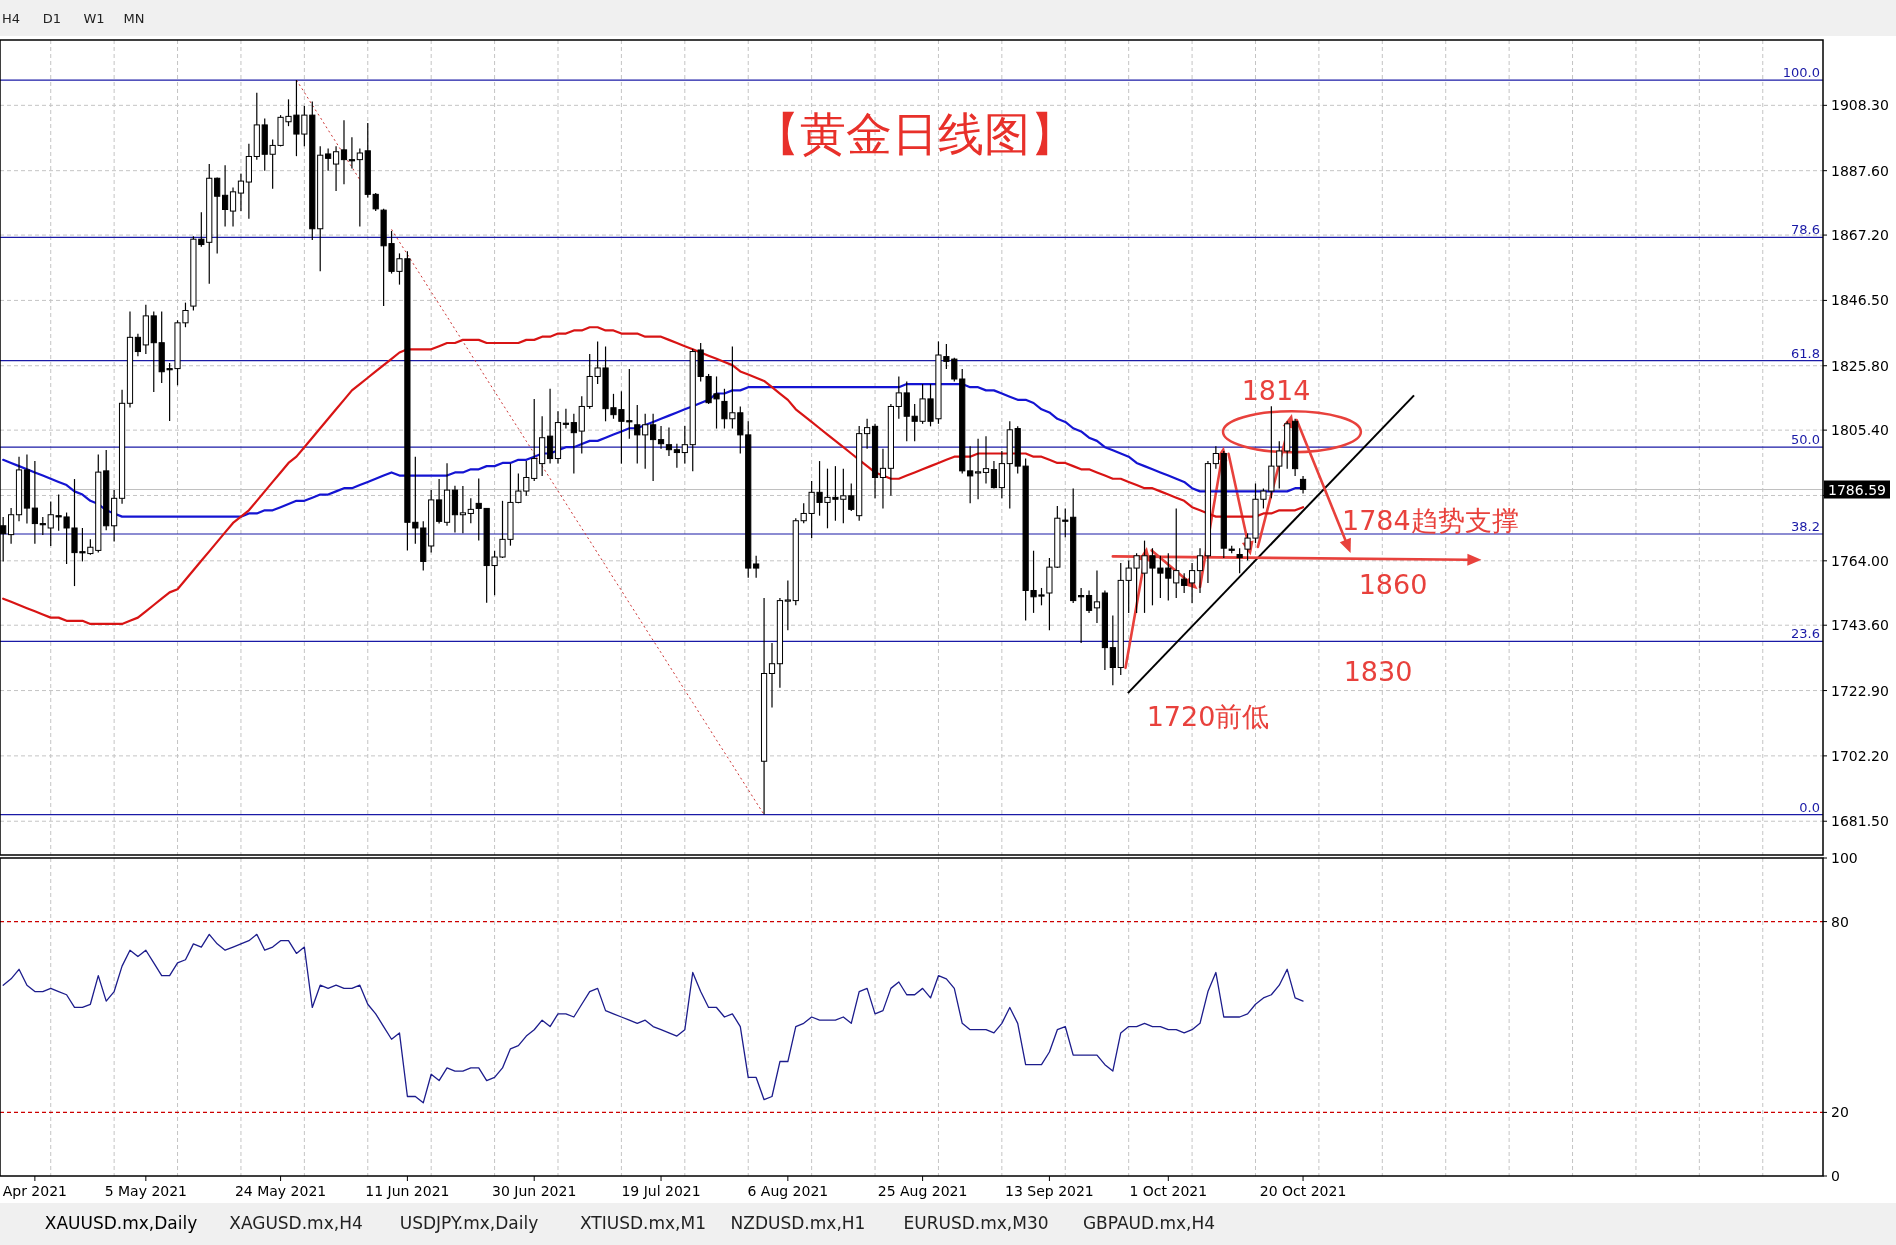 The width and height of the screenshot is (1896, 1245). What do you see at coordinates (1860, 560) in the screenshot?
I see `y-tick-label: 1764.00` at bounding box center [1860, 560].